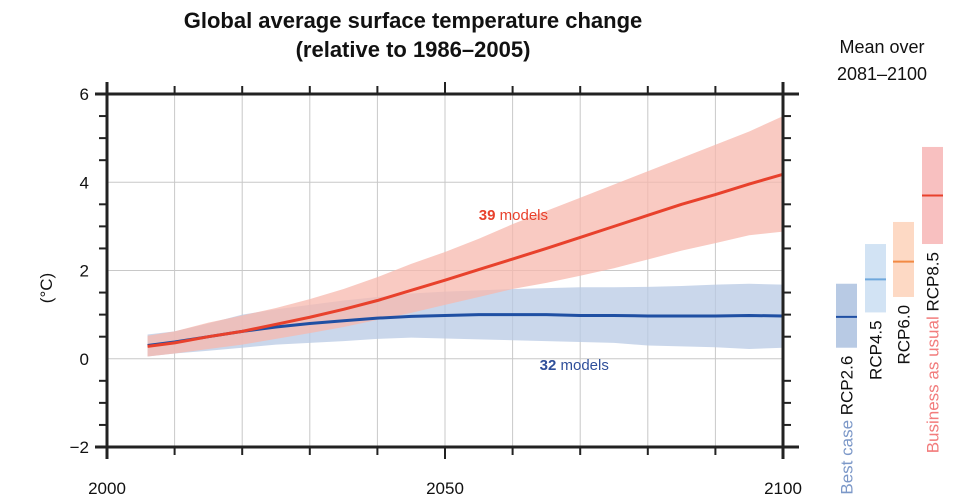 Image resolution: width=956 pixels, height=503 pixels. Describe the element at coordinates (882, 74) in the screenshot. I see `side-panel-title-line2: 2081–2100` at that location.